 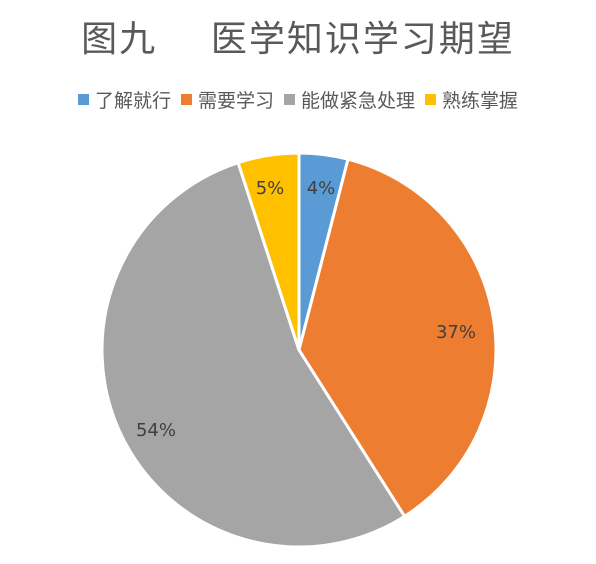 What do you see at coordinates (358, 101) in the screenshot?
I see `legend-label-emergency: 能做紧急处理` at bounding box center [358, 101].